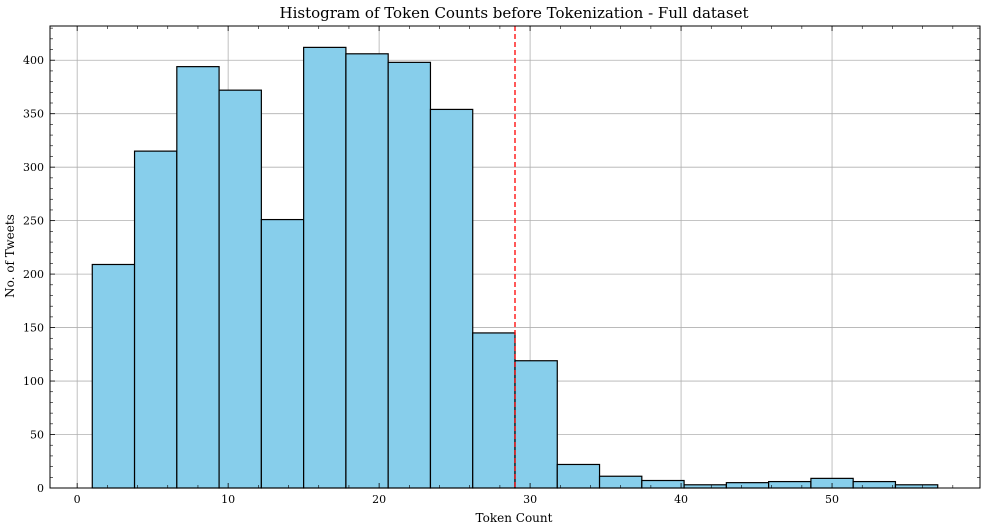 The width and height of the screenshot is (984, 529). I want to click on y-tick-label: 50, so click(37, 435).